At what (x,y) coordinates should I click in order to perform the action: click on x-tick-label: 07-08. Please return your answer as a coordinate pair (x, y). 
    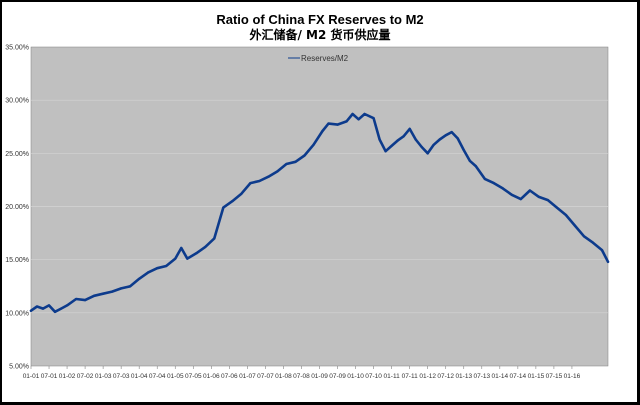
    Looking at the image, I should click on (301, 376).